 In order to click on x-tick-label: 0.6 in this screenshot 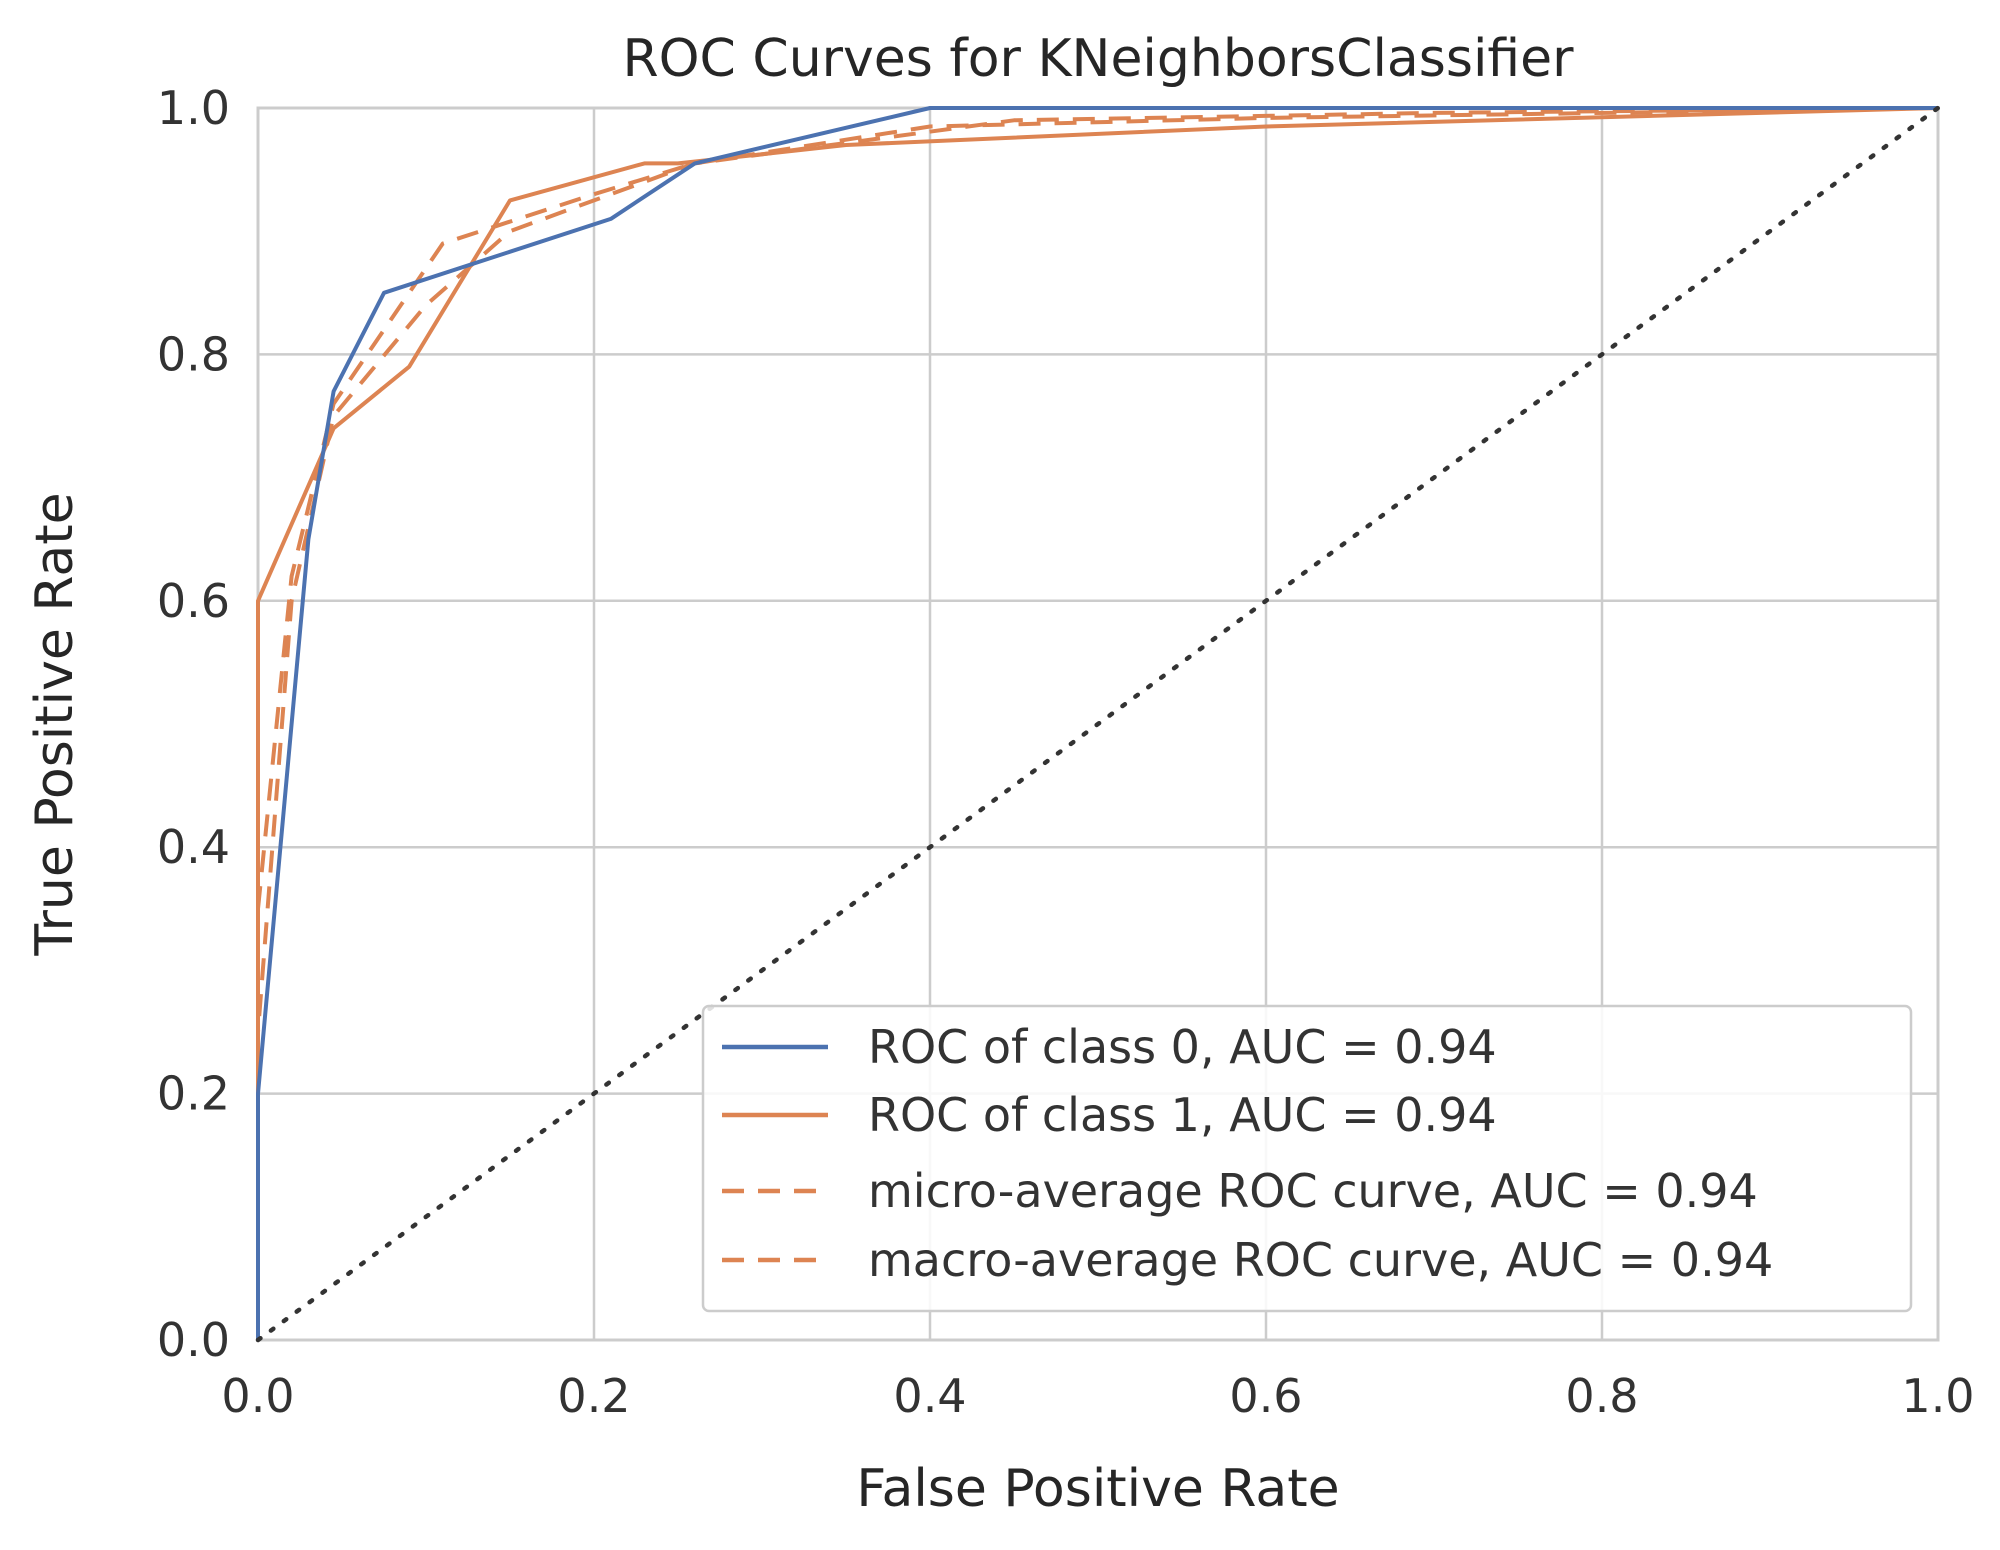, I will do `click(1265, 1396)`.